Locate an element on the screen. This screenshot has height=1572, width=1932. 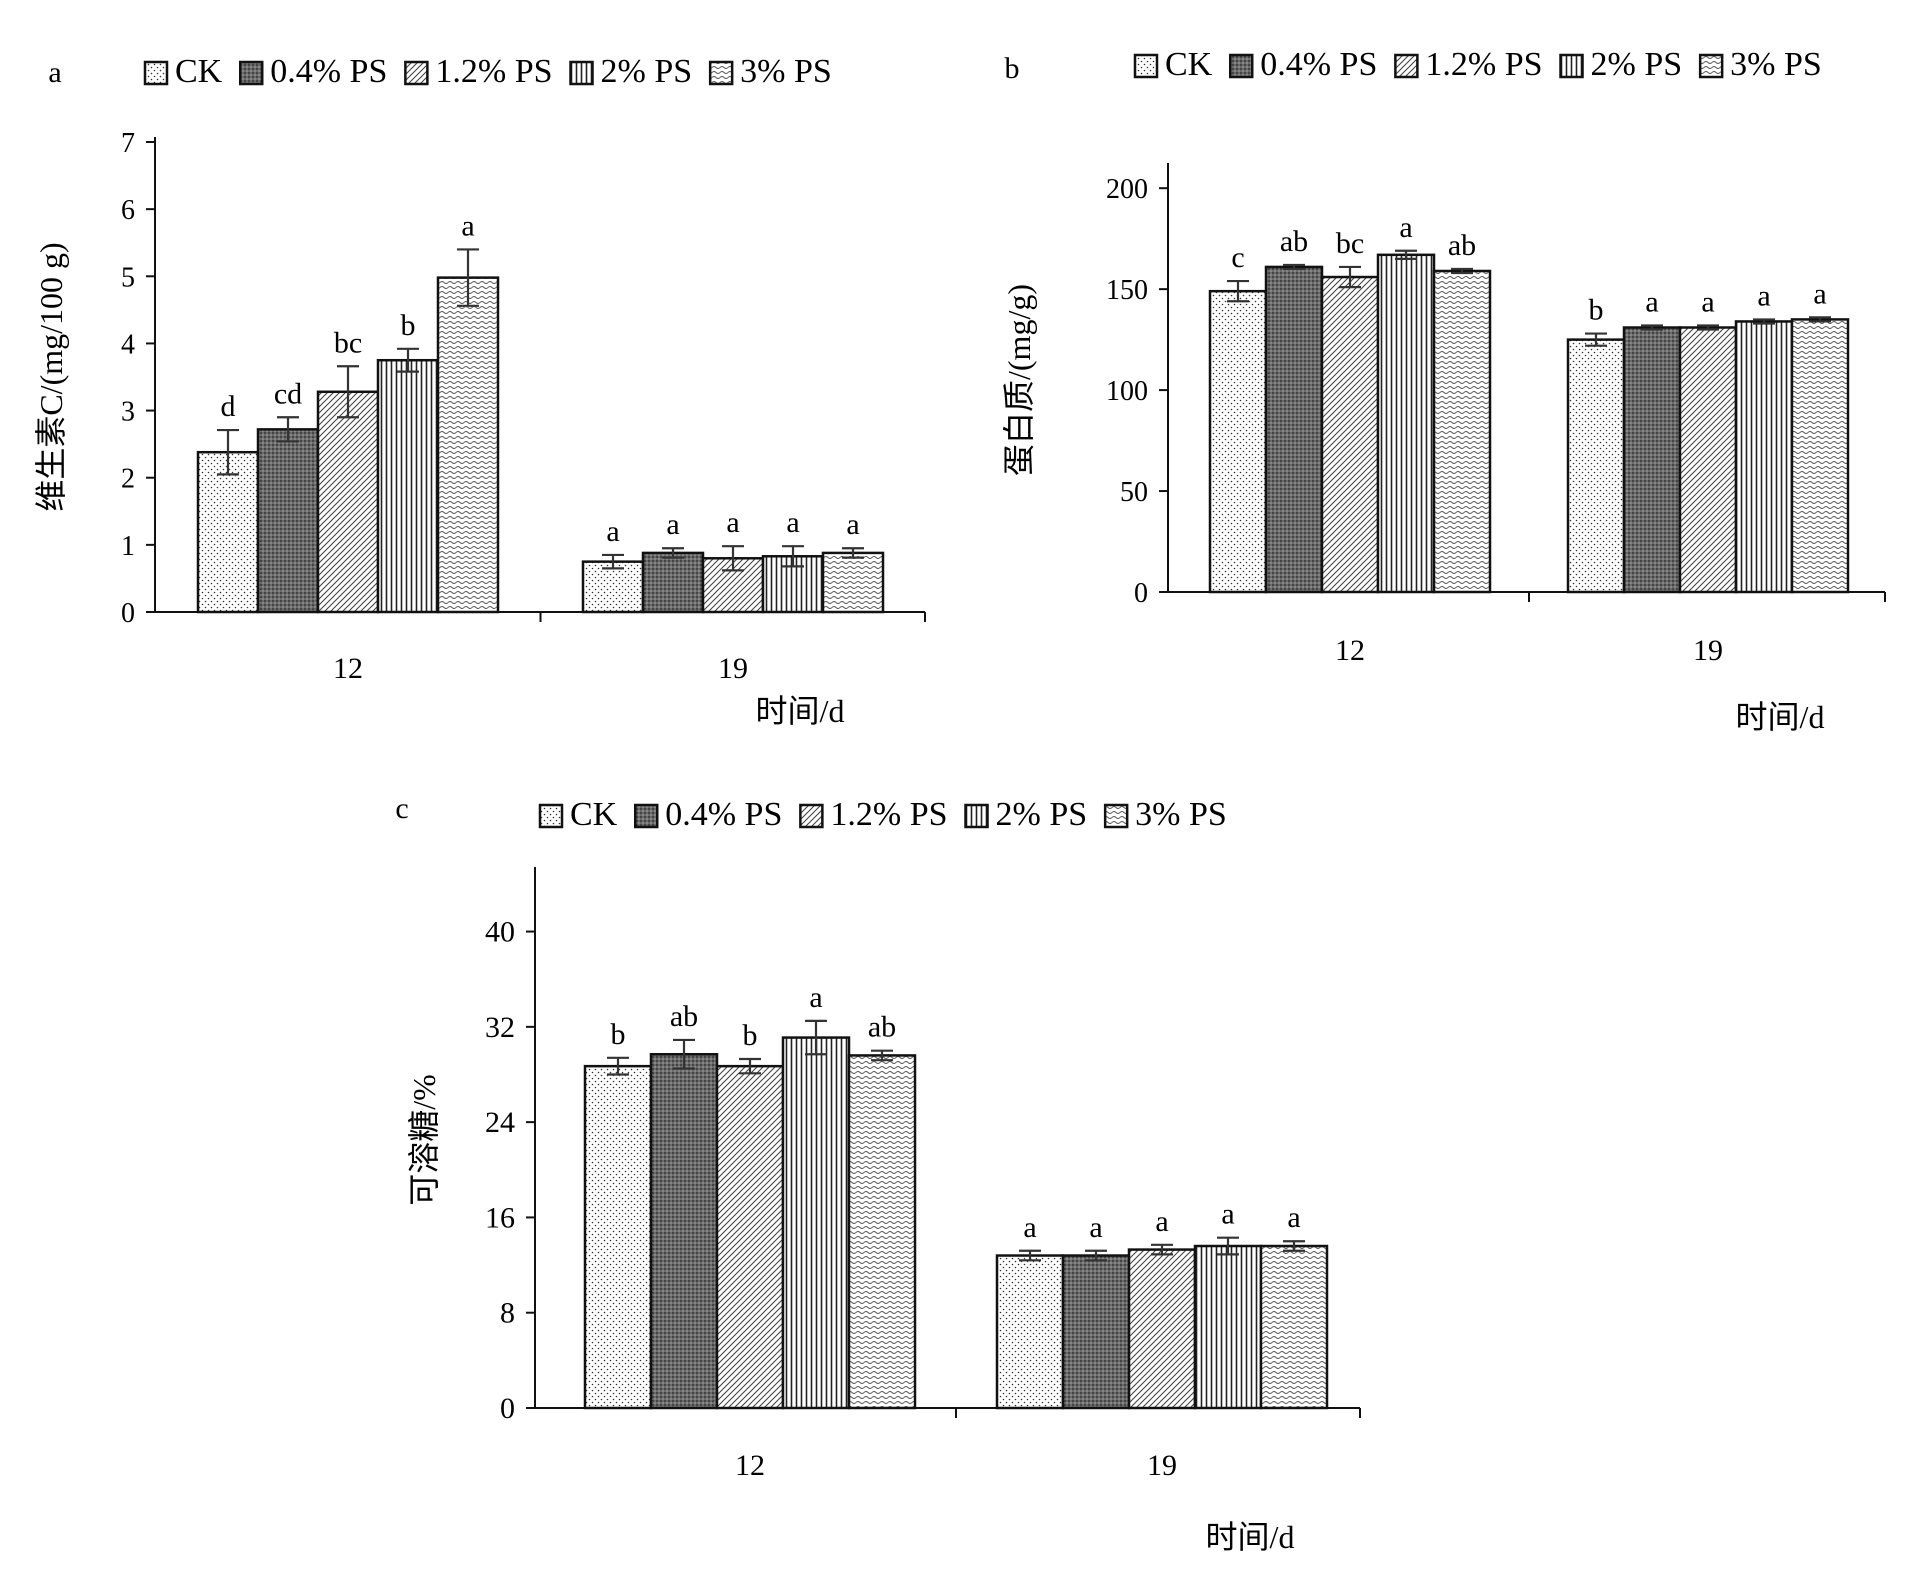
significance-letter: d is located at coordinates (228, 406).